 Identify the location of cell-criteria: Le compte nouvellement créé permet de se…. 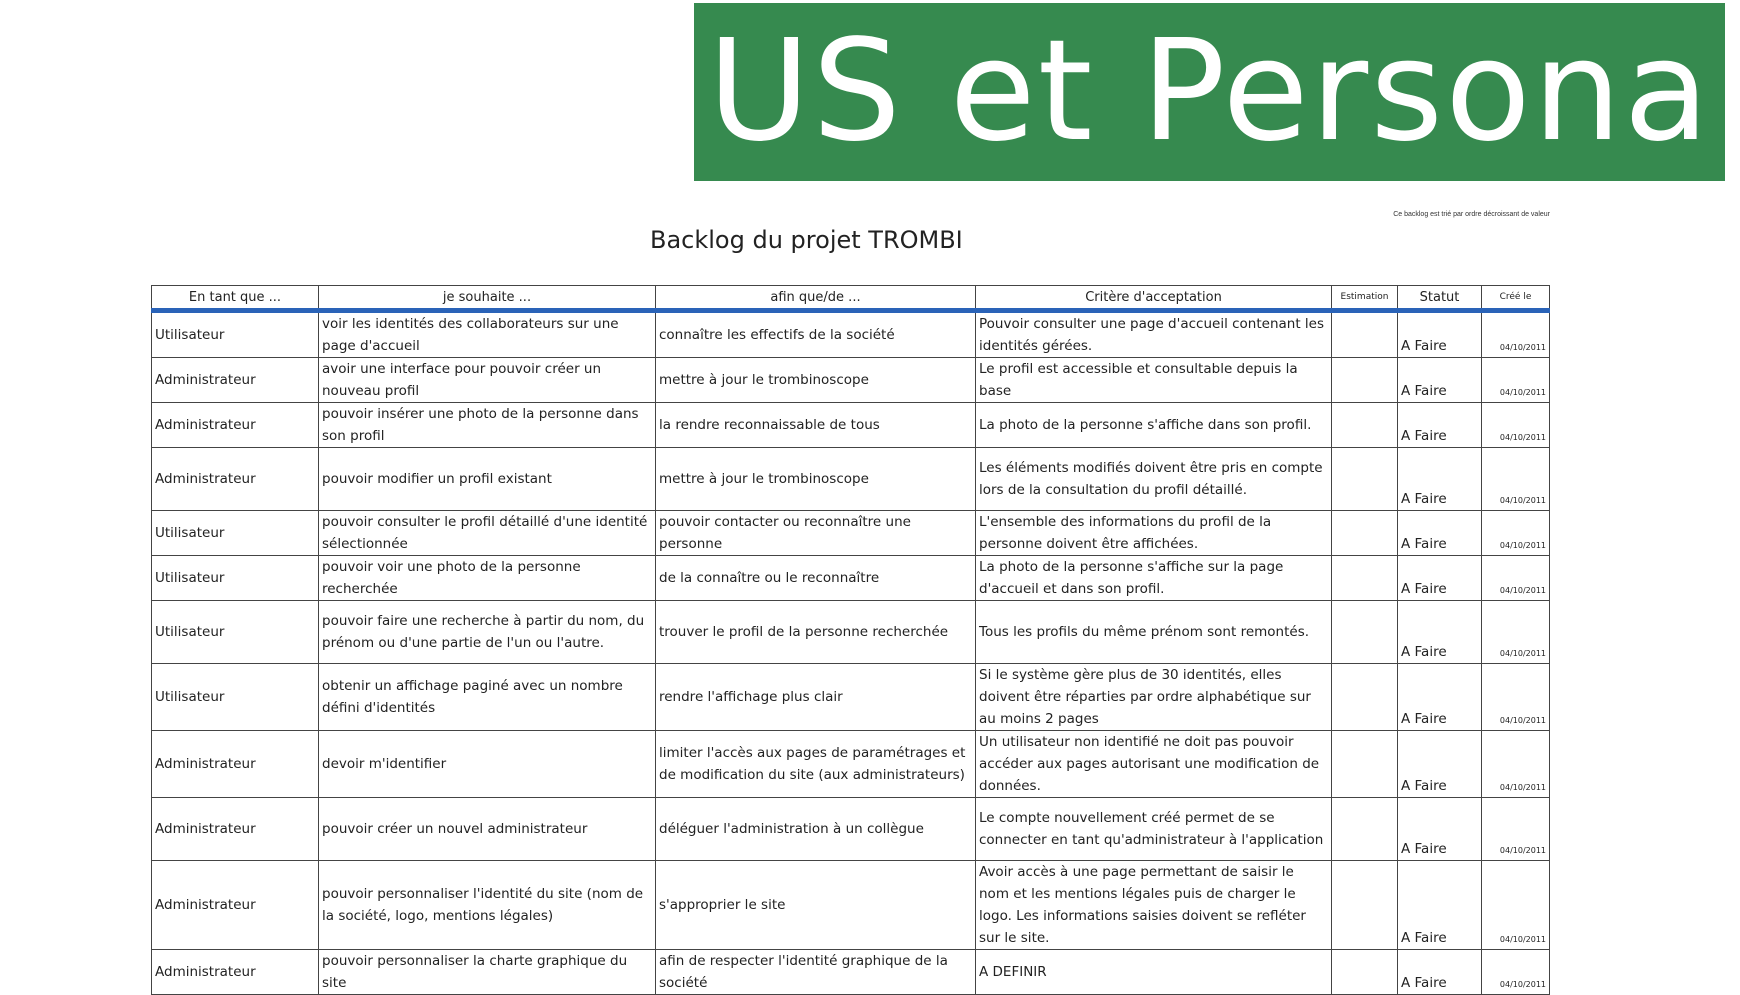
(1153, 829).